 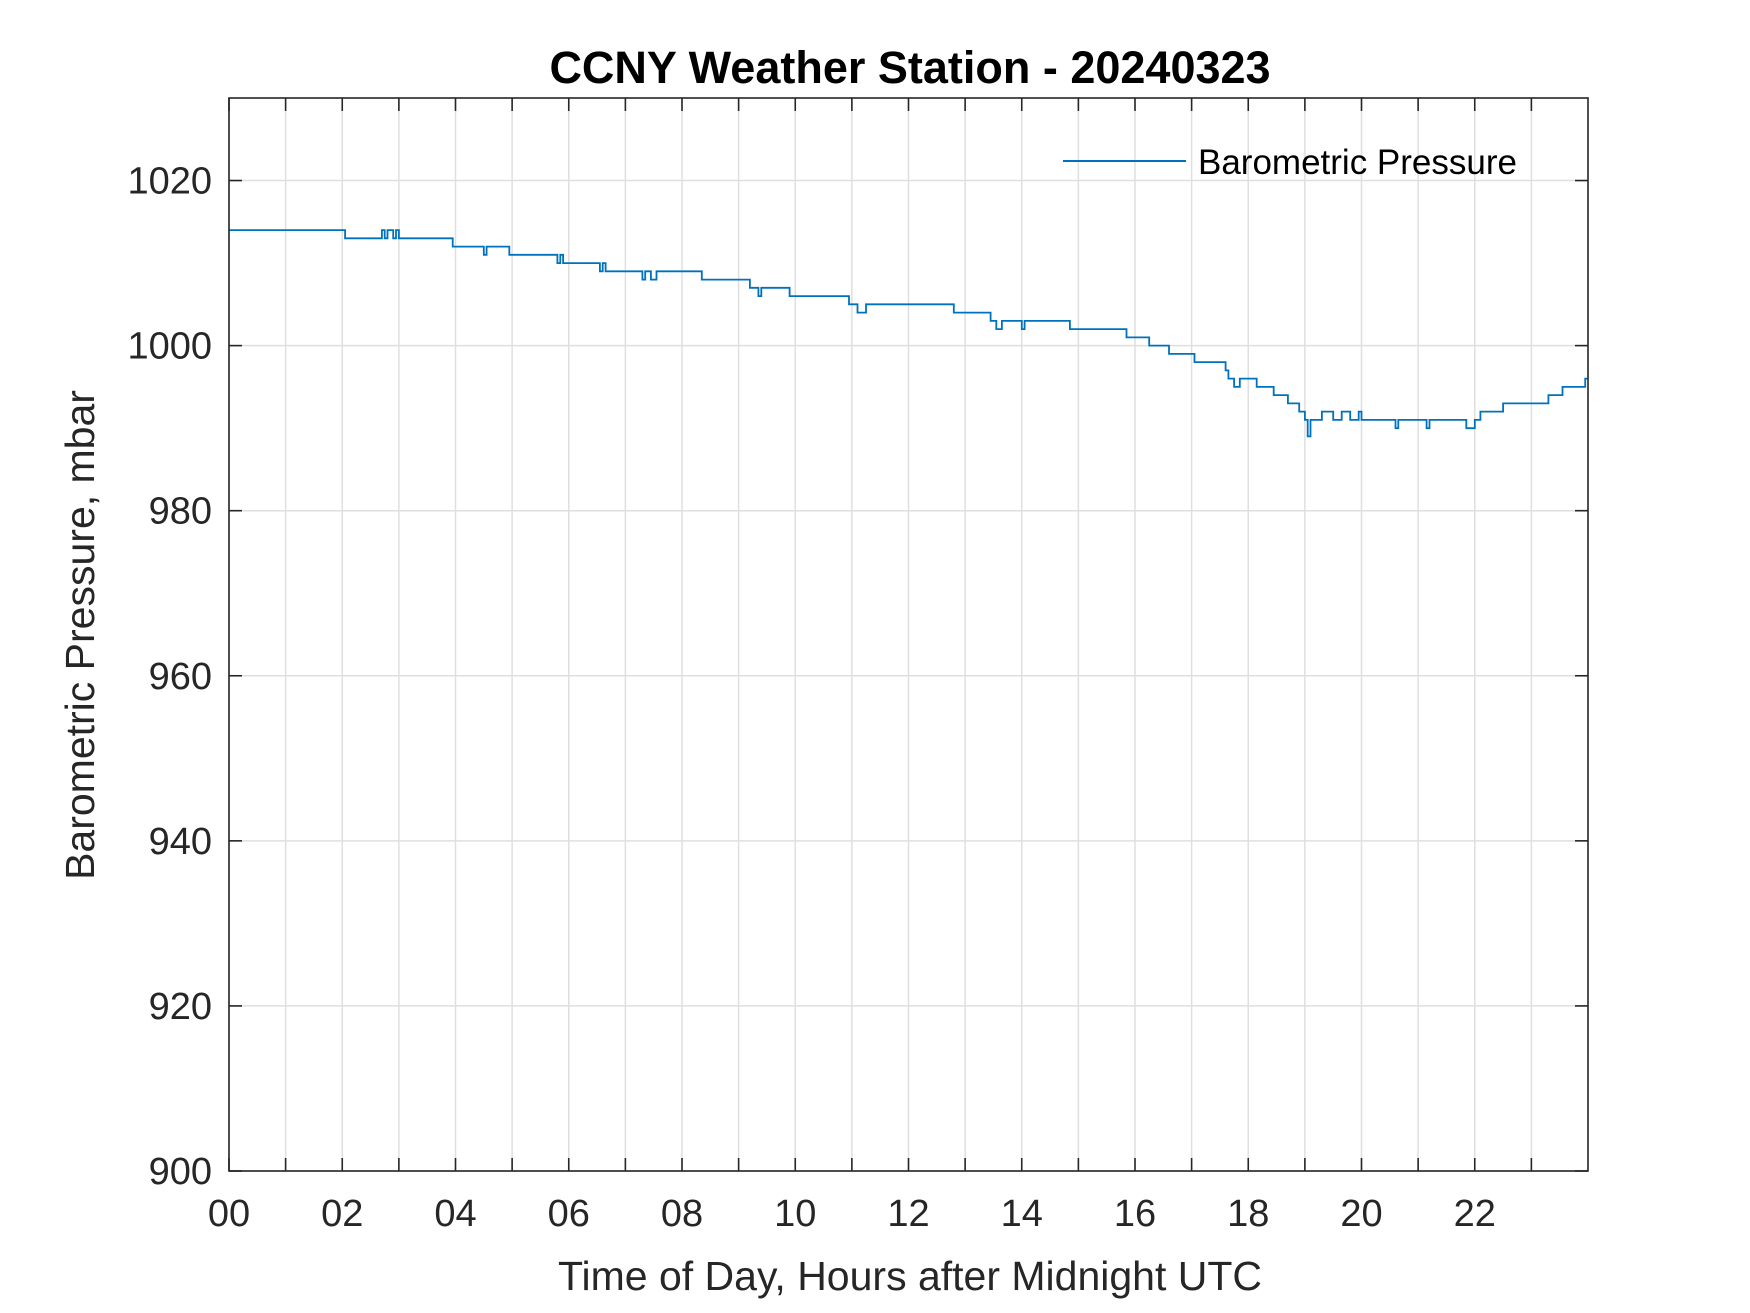 I want to click on x-tick-label: 08, so click(x=682, y=1214).